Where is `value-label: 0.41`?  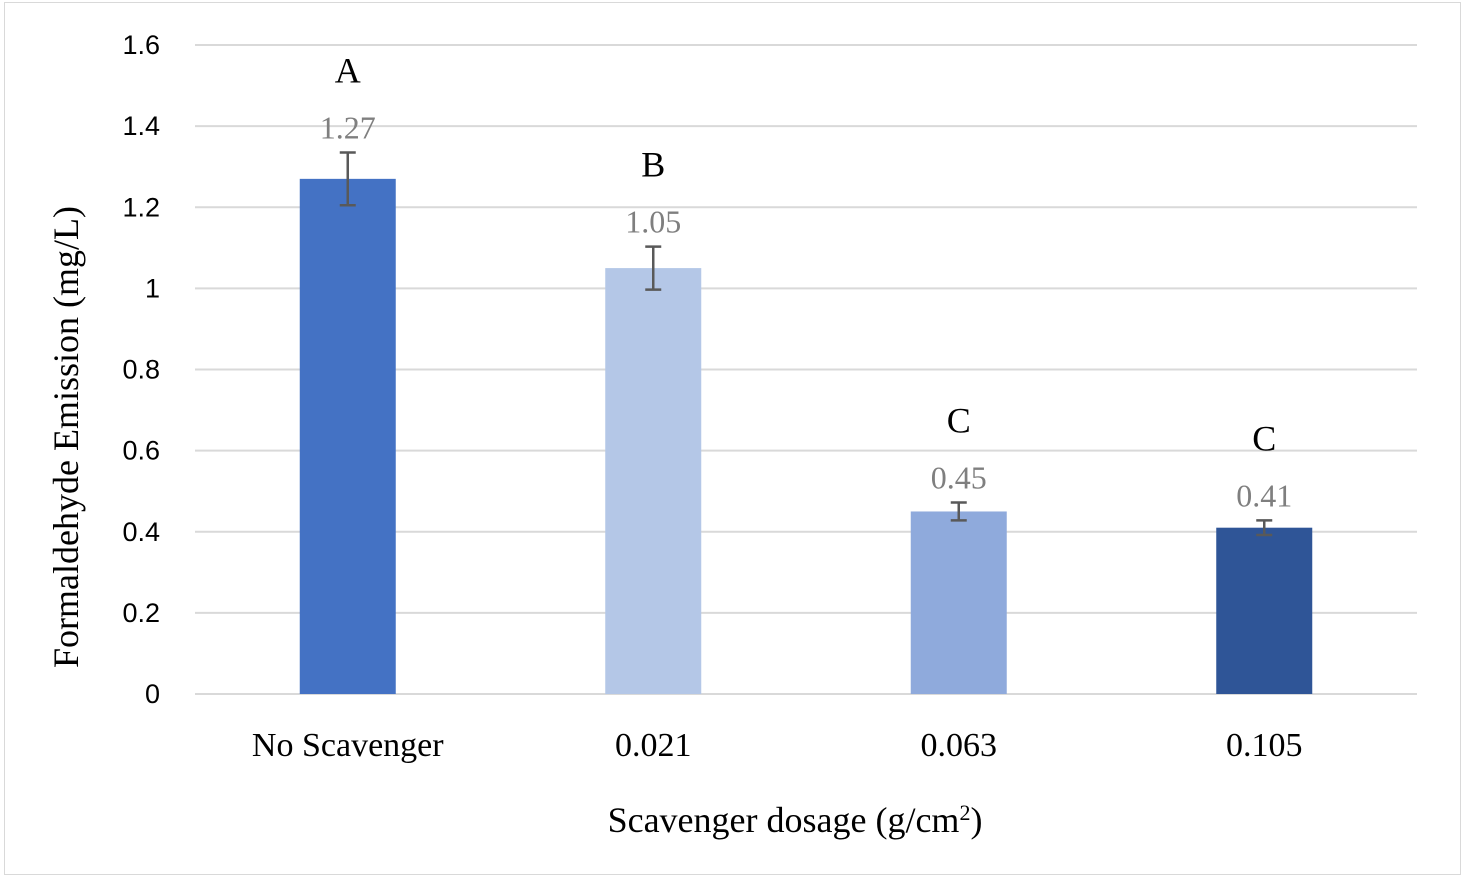 value-label: 0.41 is located at coordinates (1264, 495).